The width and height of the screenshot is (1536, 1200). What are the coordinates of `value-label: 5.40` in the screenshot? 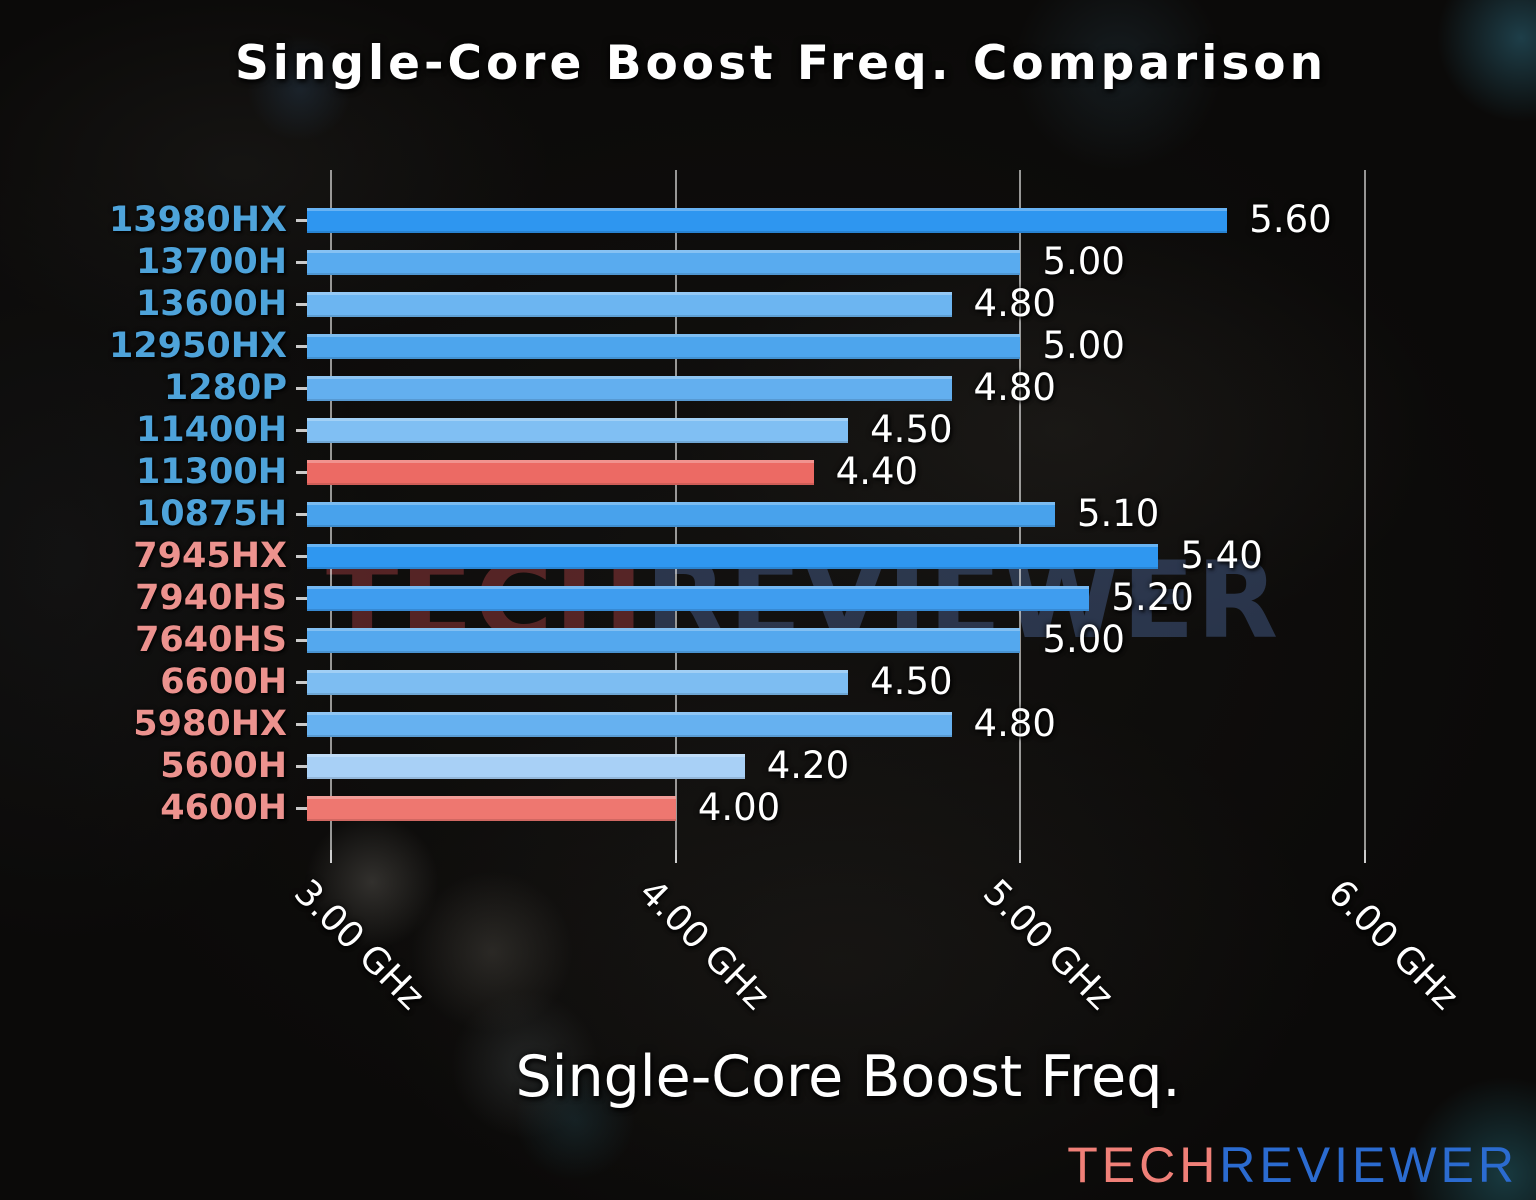 It's located at (1221, 555).